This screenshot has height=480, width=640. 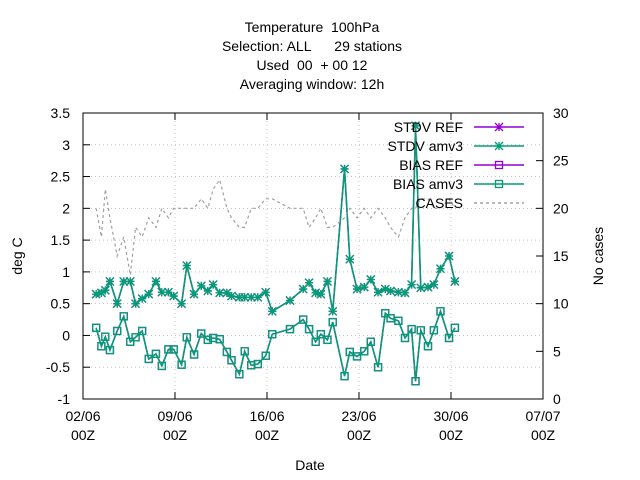 I want to click on x-tick-label-line: 09/06, so click(x=174, y=416).